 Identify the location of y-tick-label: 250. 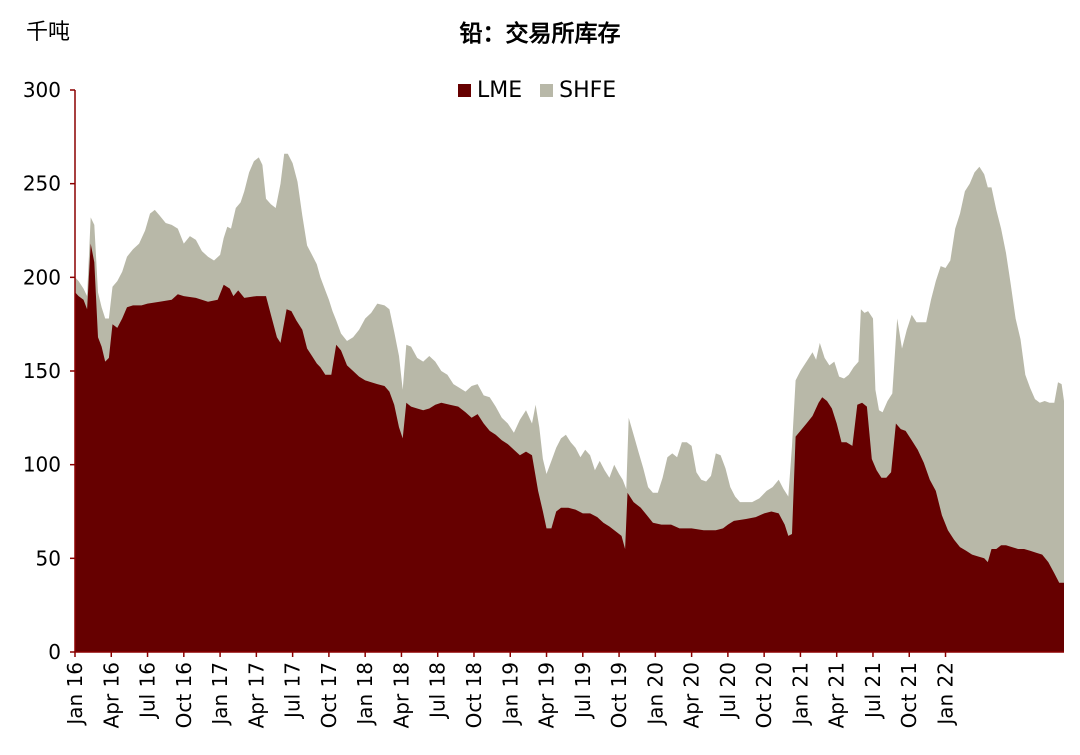
(42, 184).